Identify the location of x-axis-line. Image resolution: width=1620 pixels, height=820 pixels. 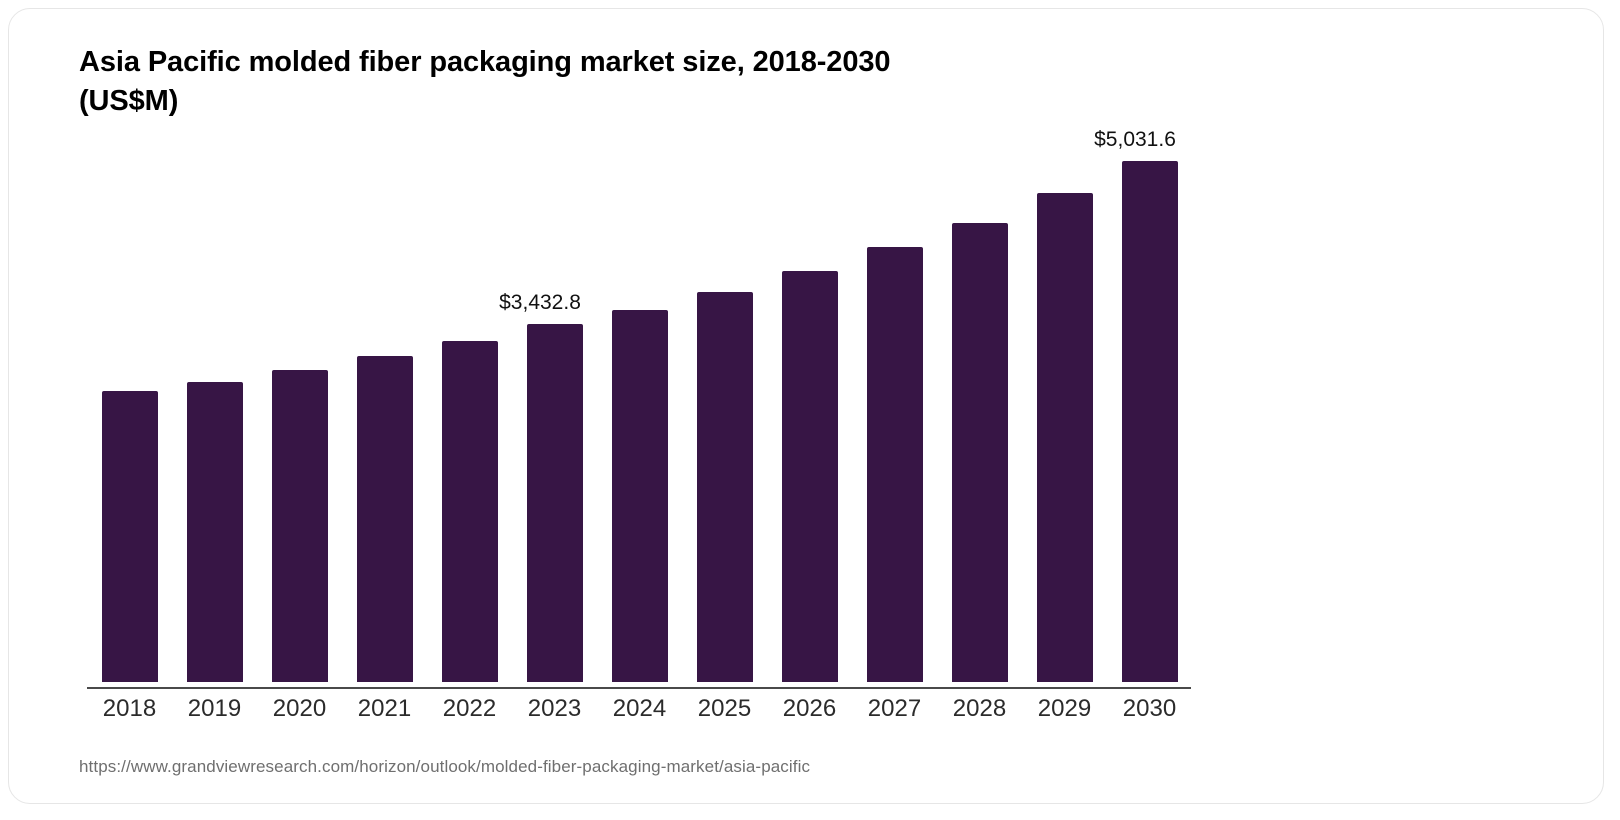
(639, 688).